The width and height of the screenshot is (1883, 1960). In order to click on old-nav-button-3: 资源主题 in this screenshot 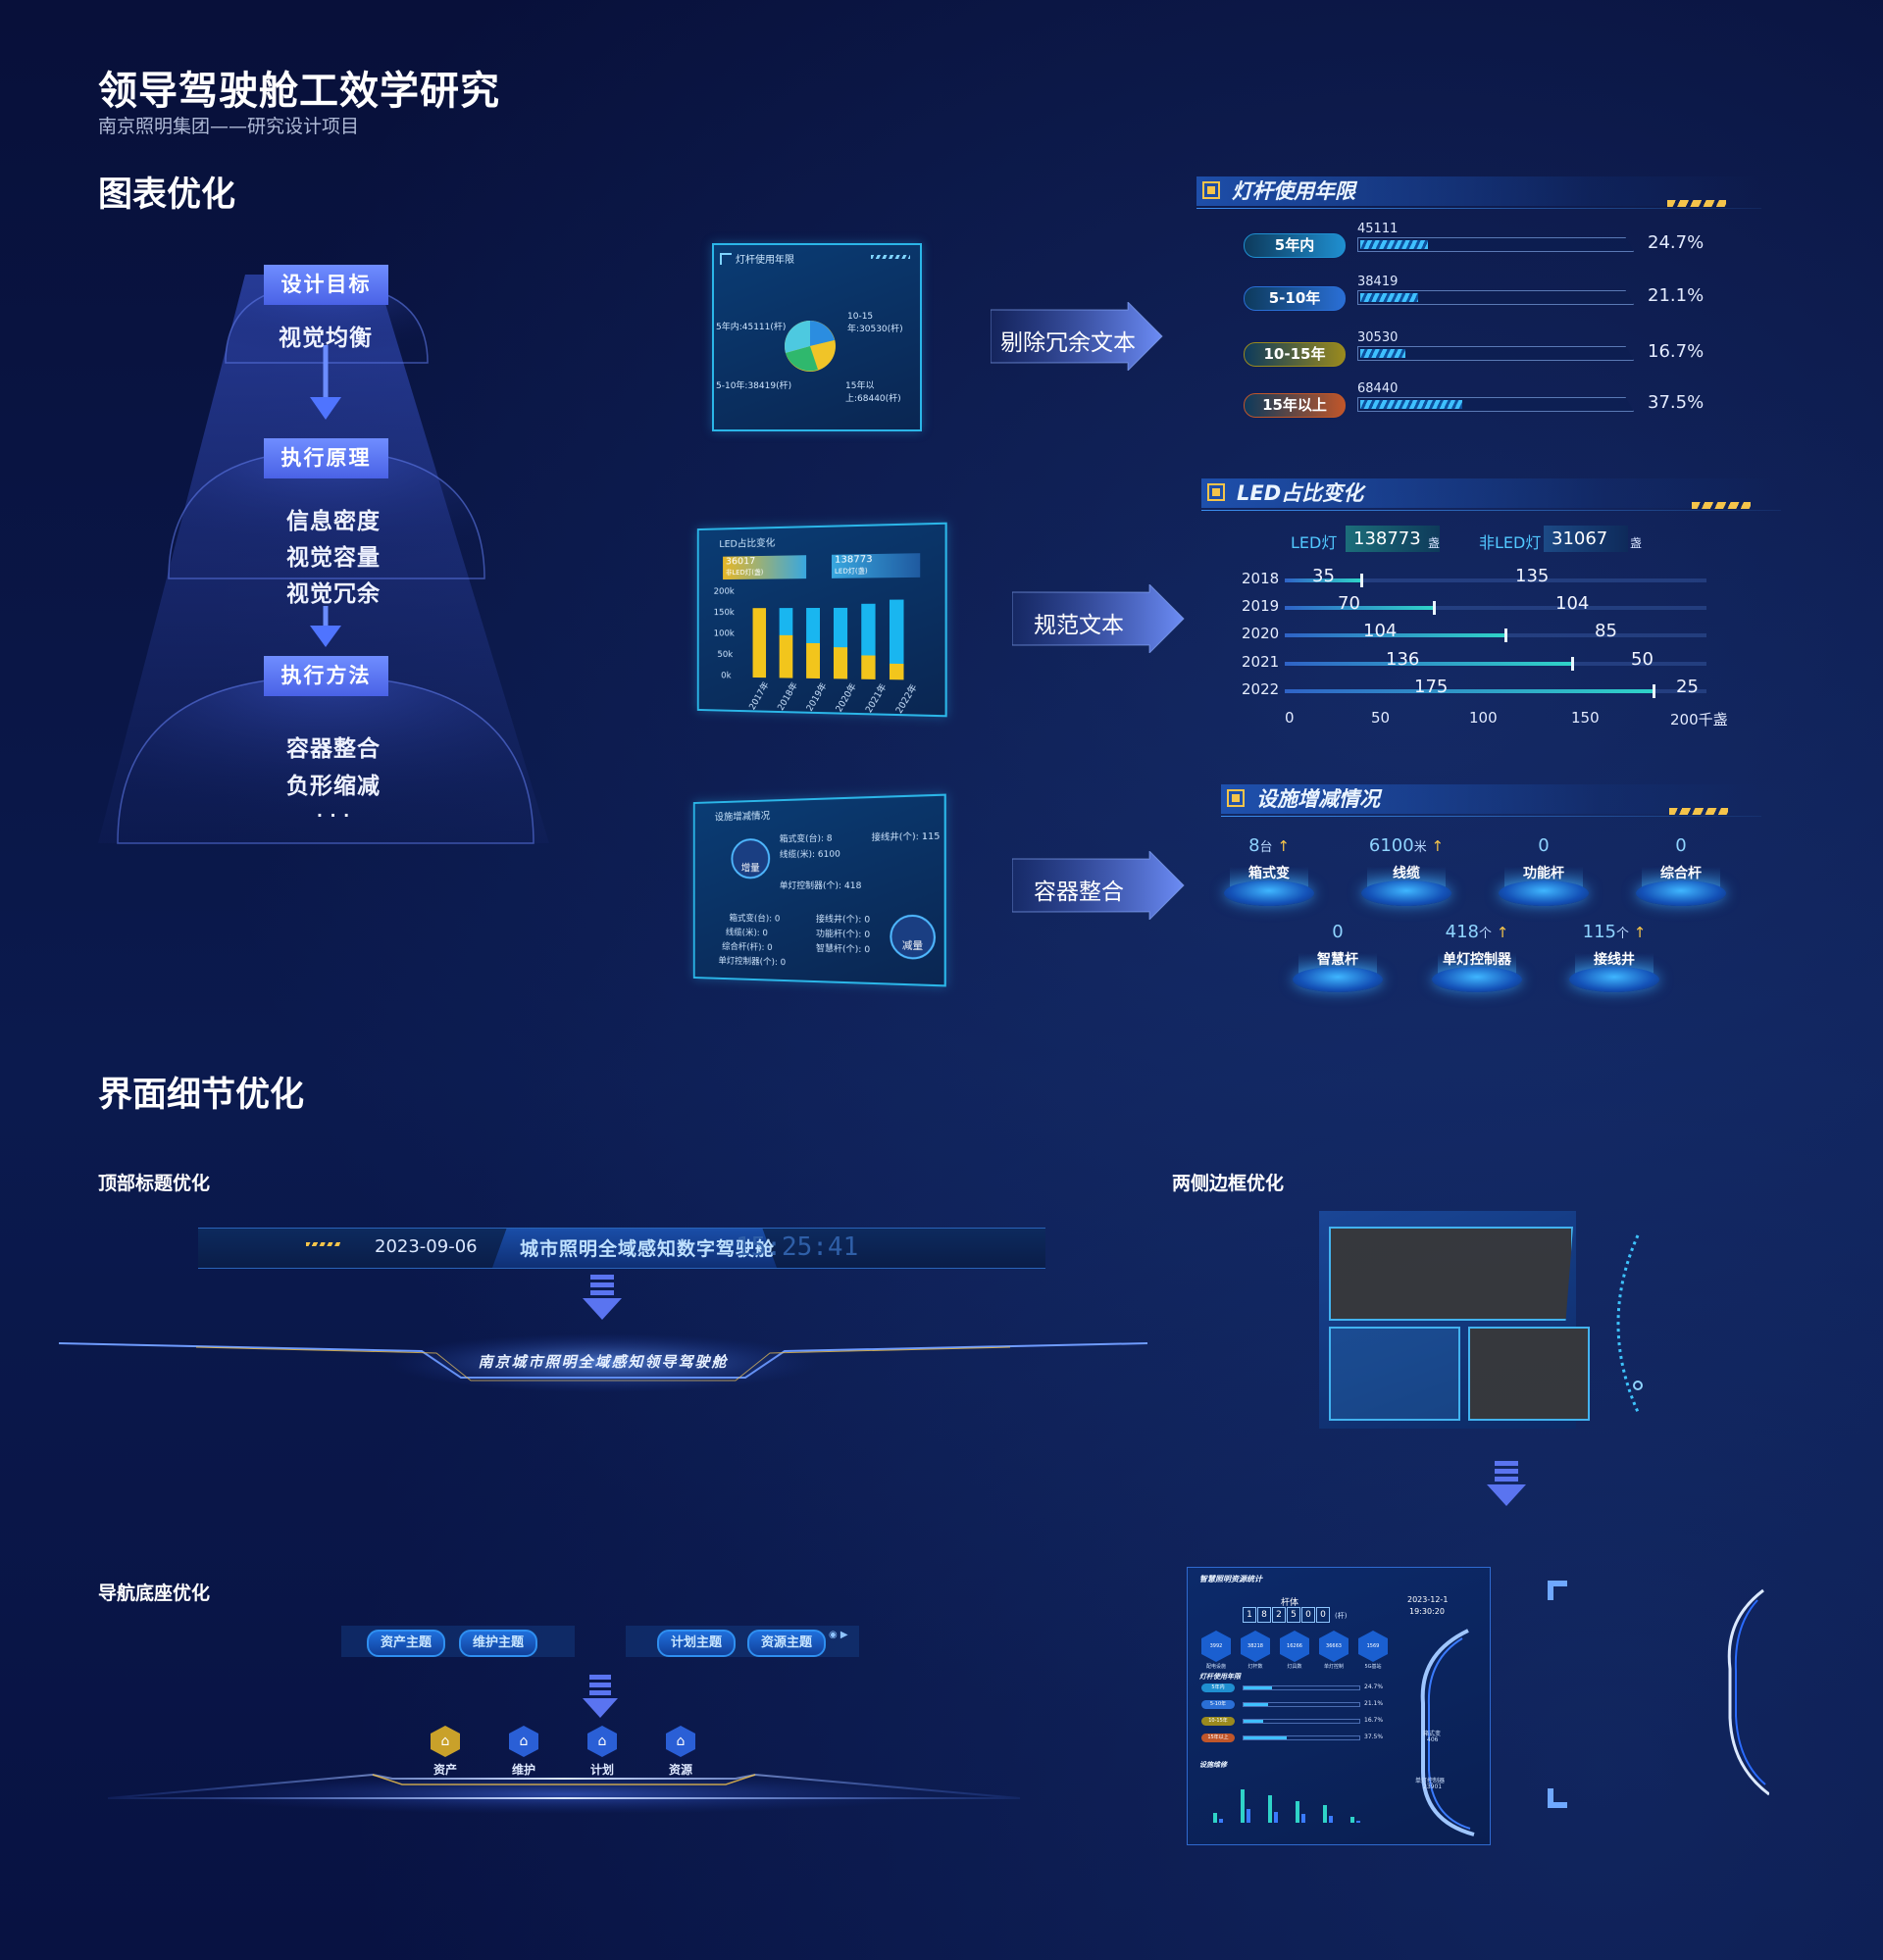, I will do `click(786, 1643)`.